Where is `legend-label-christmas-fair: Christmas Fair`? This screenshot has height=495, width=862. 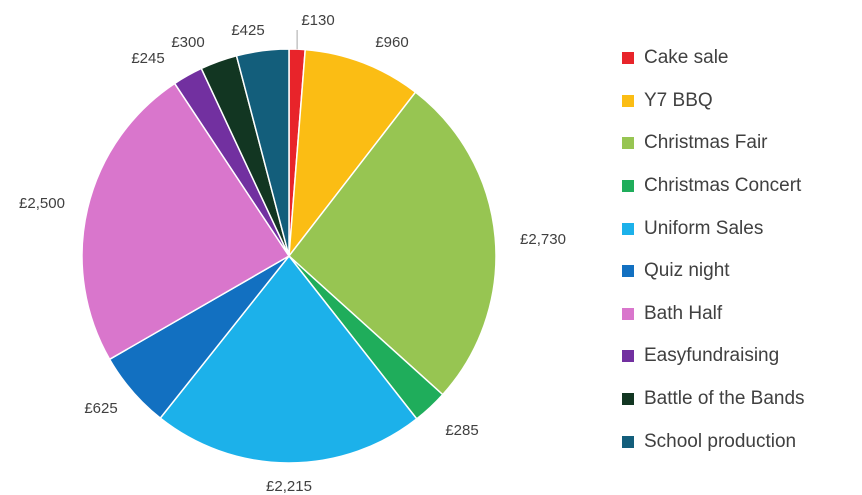
legend-label-christmas-fair: Christmas Fair is located at coordinates (706, 143).